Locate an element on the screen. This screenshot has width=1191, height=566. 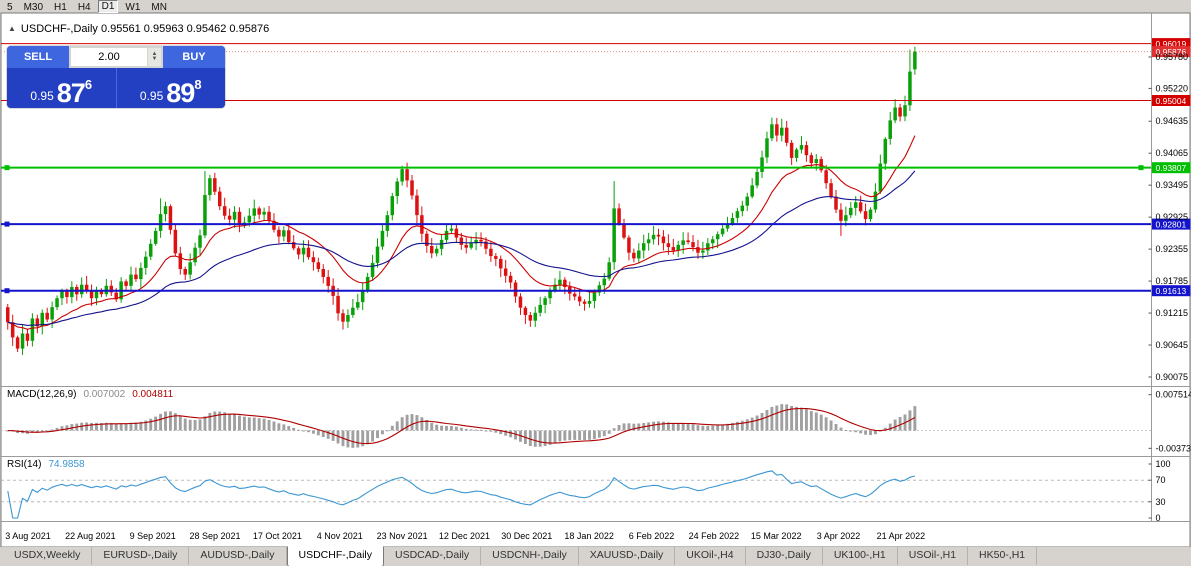
one-click-trading-panel: SELL 2.00 ▲ ▼ BUY 0.95 87 6 0.95 89 8 is located at coordinates (116, 77).